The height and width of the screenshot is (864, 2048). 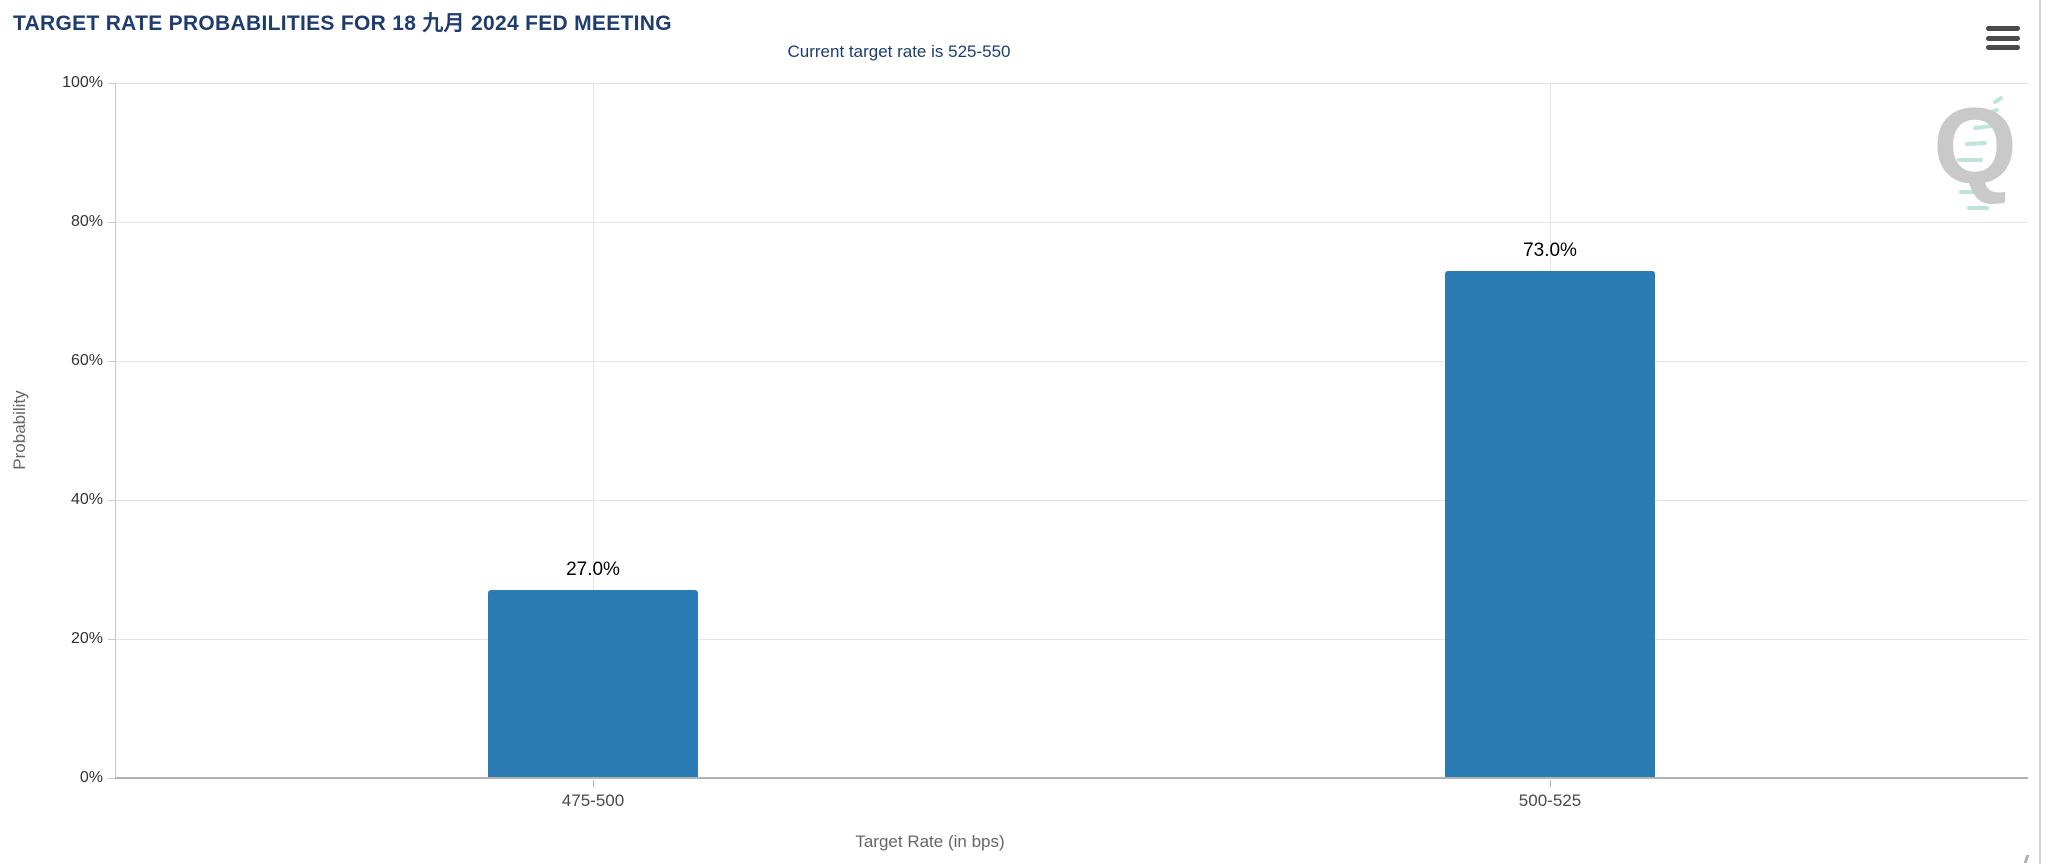 I want to click on y-axis-title: Probability, so click(x=19, y=430).